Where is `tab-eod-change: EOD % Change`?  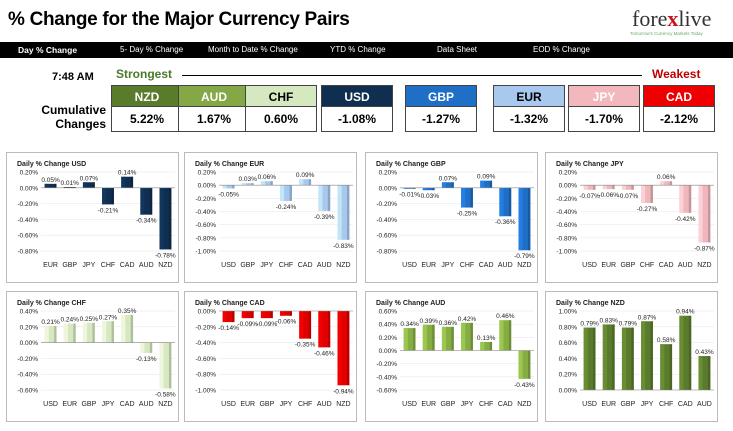
tab-eod-change: EOD % Change is located at coordinates (561, 49).